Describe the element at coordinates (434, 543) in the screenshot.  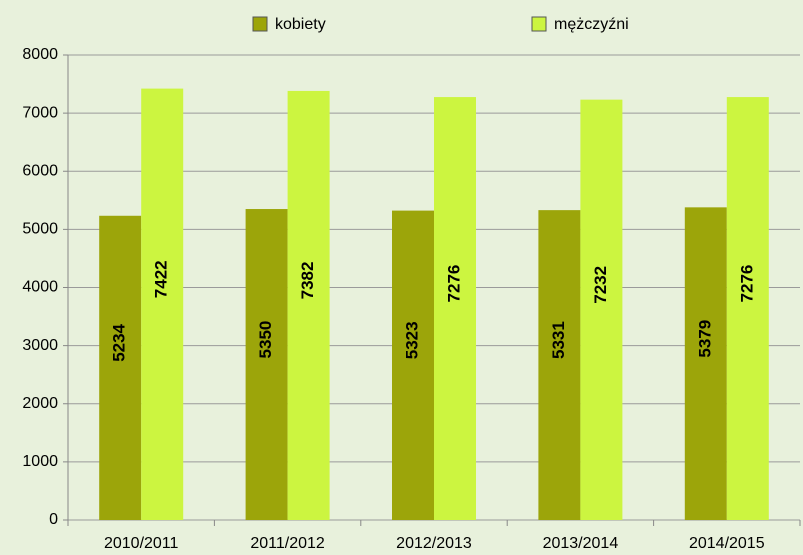
I see `x-tick-label: 2012/2013` at that location.